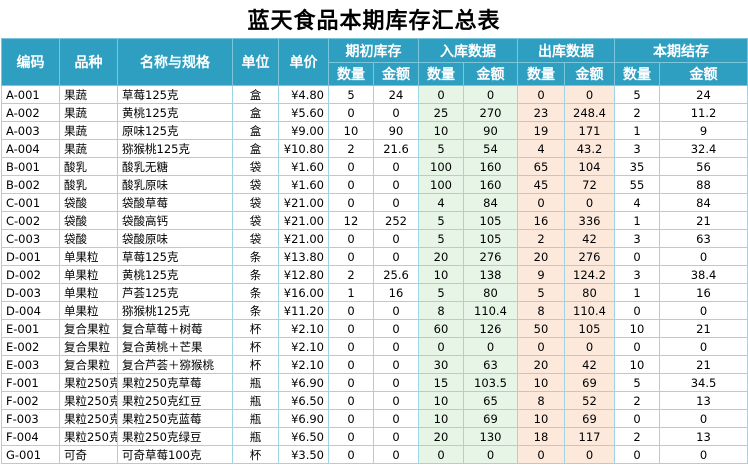  I want to click on outbound-qty-cell: 50, so click(541, 328).